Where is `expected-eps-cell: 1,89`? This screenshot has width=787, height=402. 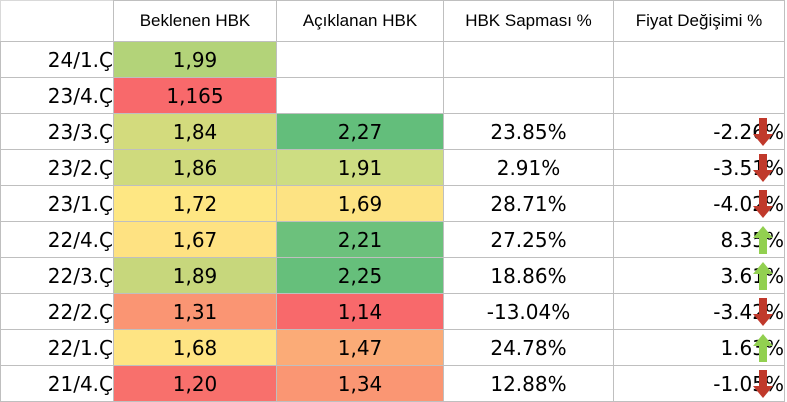 expected-eps-cell: 1,89 is located at coordinates (195, 275).